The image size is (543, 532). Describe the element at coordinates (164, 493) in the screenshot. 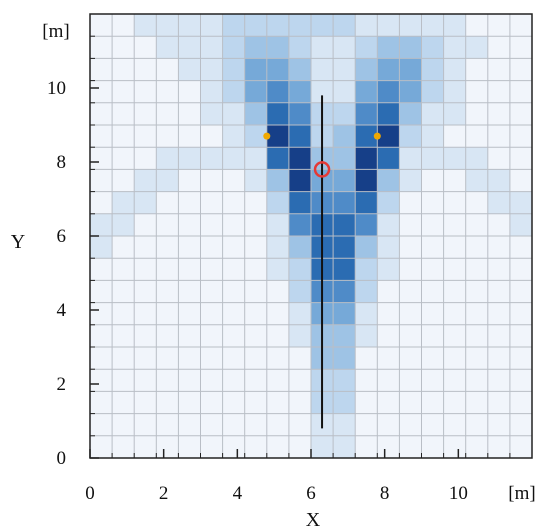

I see `x-tick-label: 2` at that location.